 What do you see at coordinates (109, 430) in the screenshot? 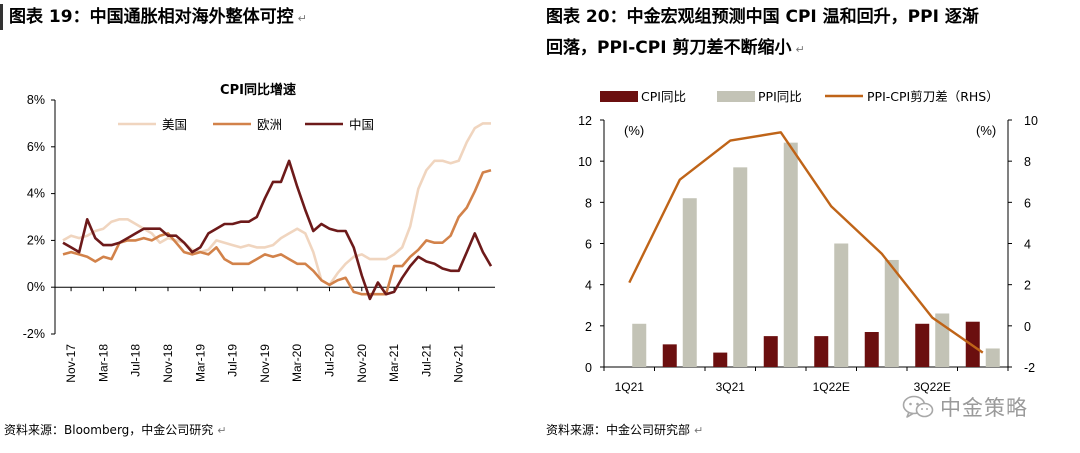
I see `figure-19-source-text: 资料来源：Bloomberg，中金公司研究` at bounding box center [109, 430].